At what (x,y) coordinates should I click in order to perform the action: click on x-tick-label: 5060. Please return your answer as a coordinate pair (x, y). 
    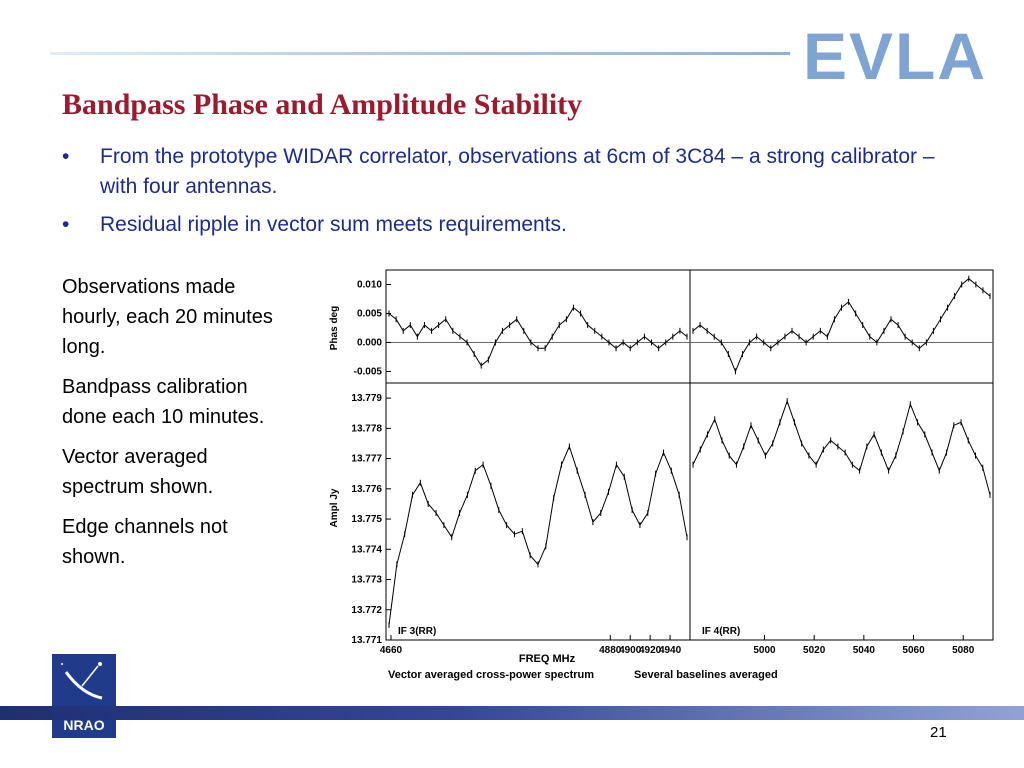
    Looking at the image, I should click on (913, 650).